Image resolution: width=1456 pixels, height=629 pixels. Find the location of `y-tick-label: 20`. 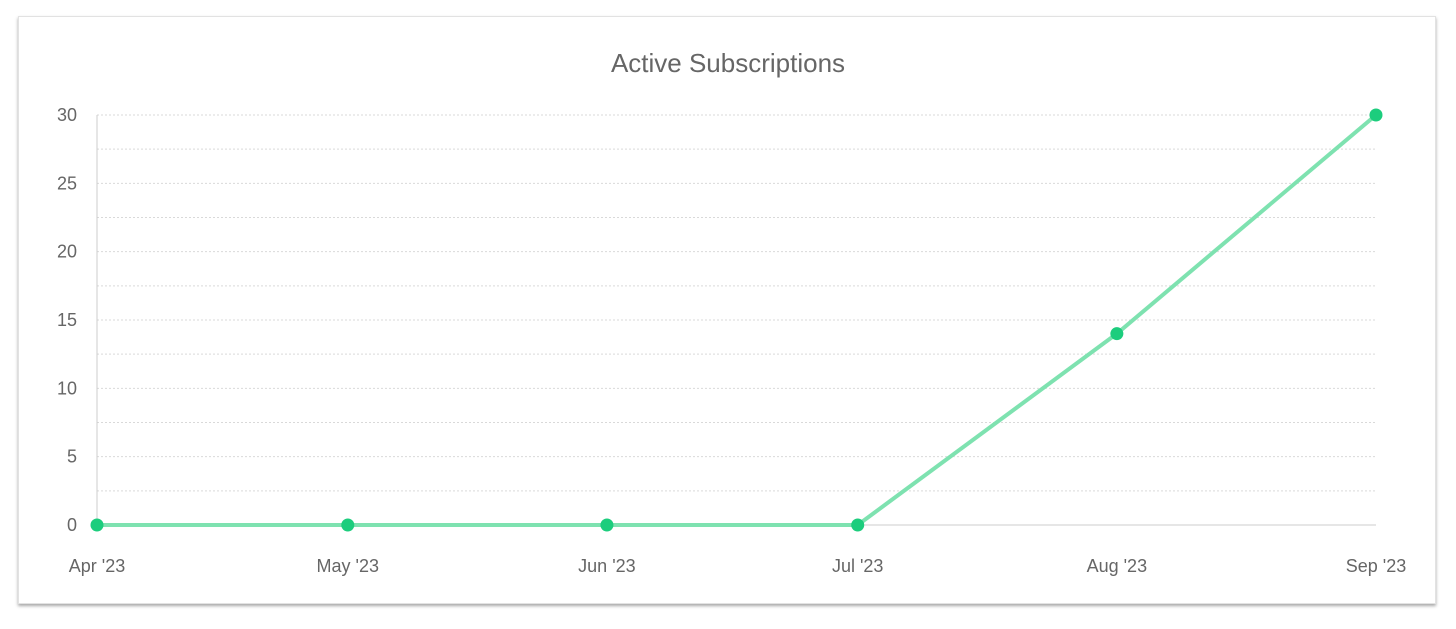

y-tick-label: 20 is located at coordinates (67, 252).